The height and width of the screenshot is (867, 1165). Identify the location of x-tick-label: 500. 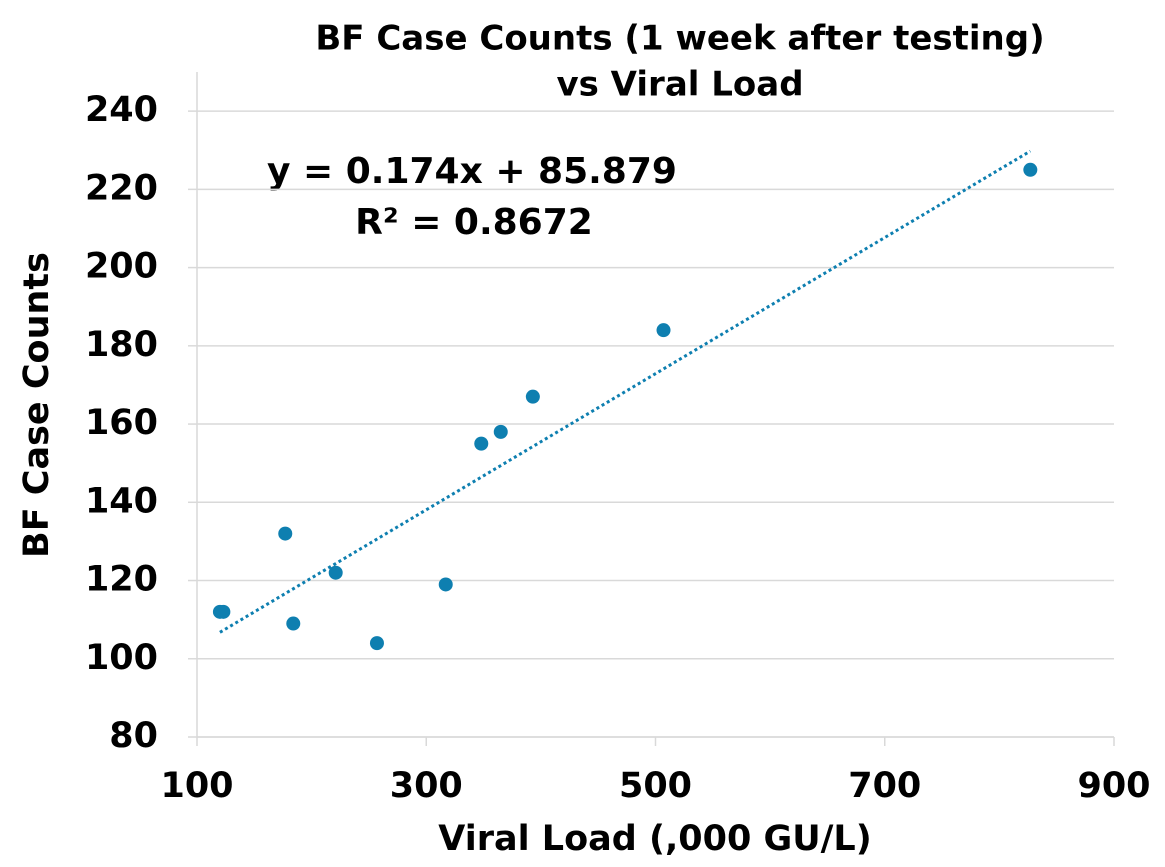
(655, 786).